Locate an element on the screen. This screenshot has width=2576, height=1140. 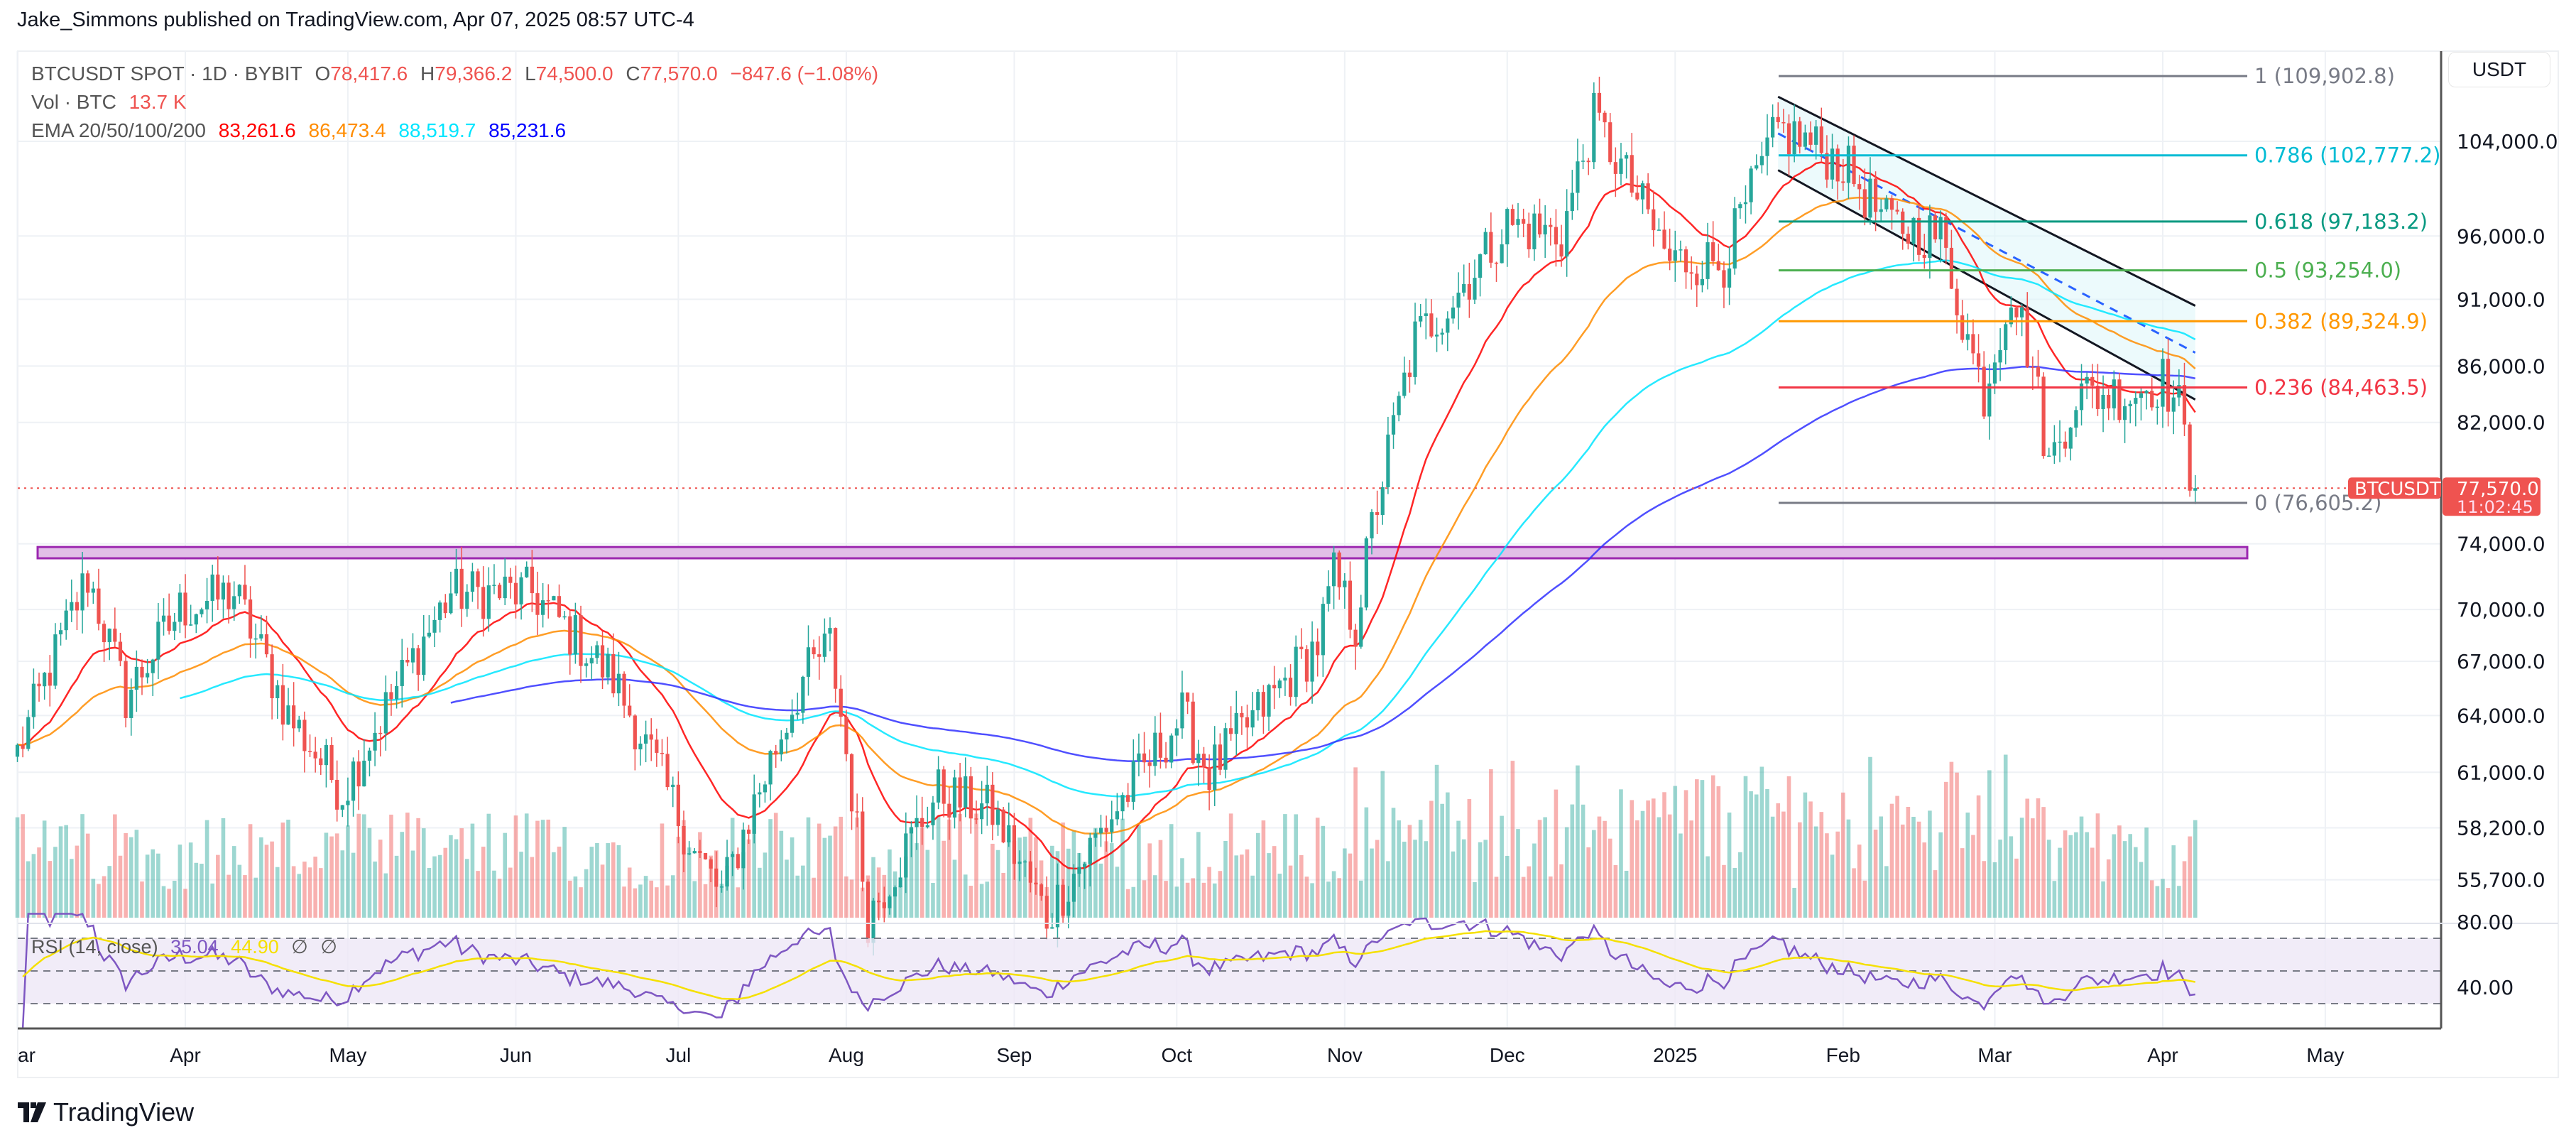
symbol-name: BTCUSDT SPOT · 1D · BYBIT is located at coordinates (166, 74).